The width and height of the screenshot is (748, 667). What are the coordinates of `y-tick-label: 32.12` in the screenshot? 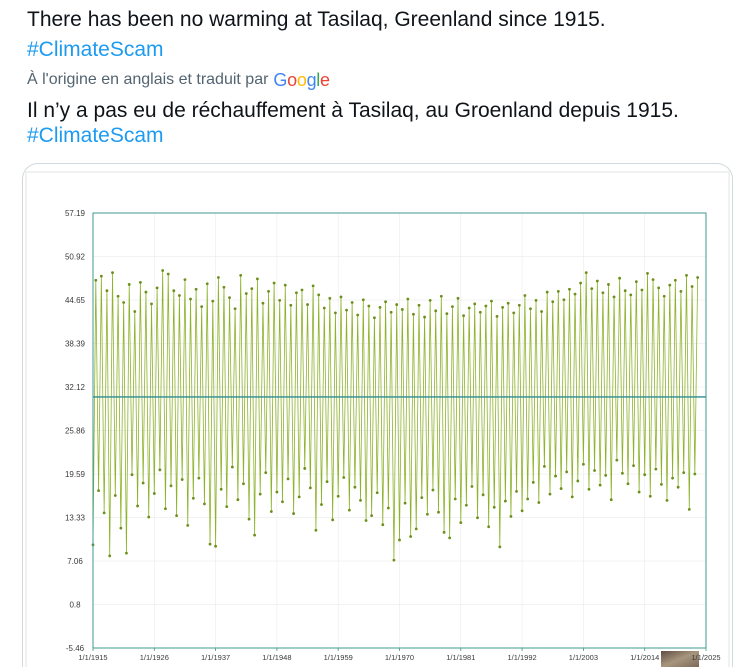 It's located at (75, 387).